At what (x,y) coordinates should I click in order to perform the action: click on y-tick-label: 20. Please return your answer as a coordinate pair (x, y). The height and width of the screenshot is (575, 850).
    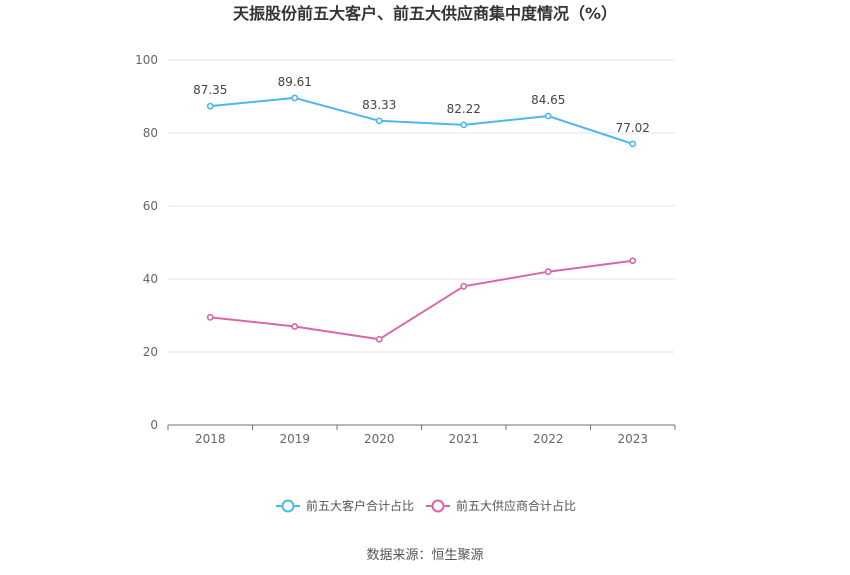
    Looking at the image, I should click on (150, 352).